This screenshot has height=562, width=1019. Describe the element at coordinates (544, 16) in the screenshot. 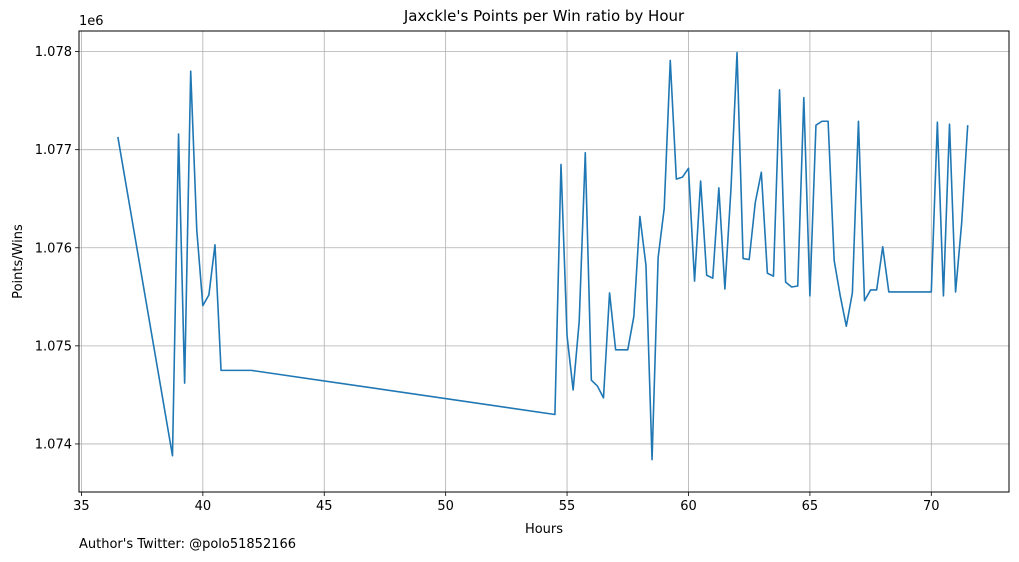

I see `chart-title: Jaxckle's Points per Win ratio by Hour` at that location.